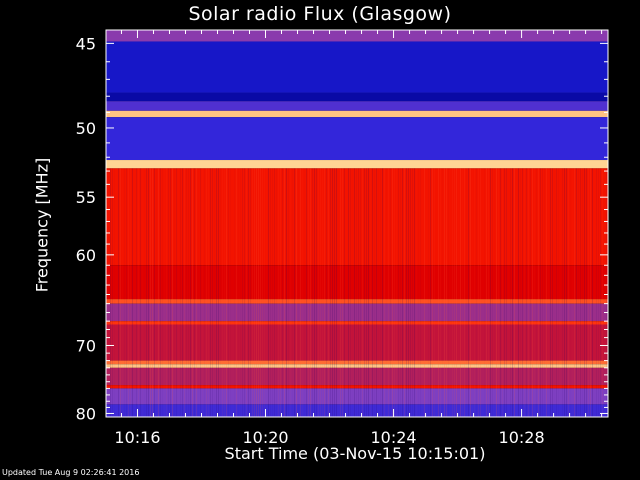 Image resolution: width=640 pixels, height=480 pixels. What do you see at coordinates (137, 437) in the screenshot?
I see `x-tick-label-0: 10:16` at bounding box center [137, 437].